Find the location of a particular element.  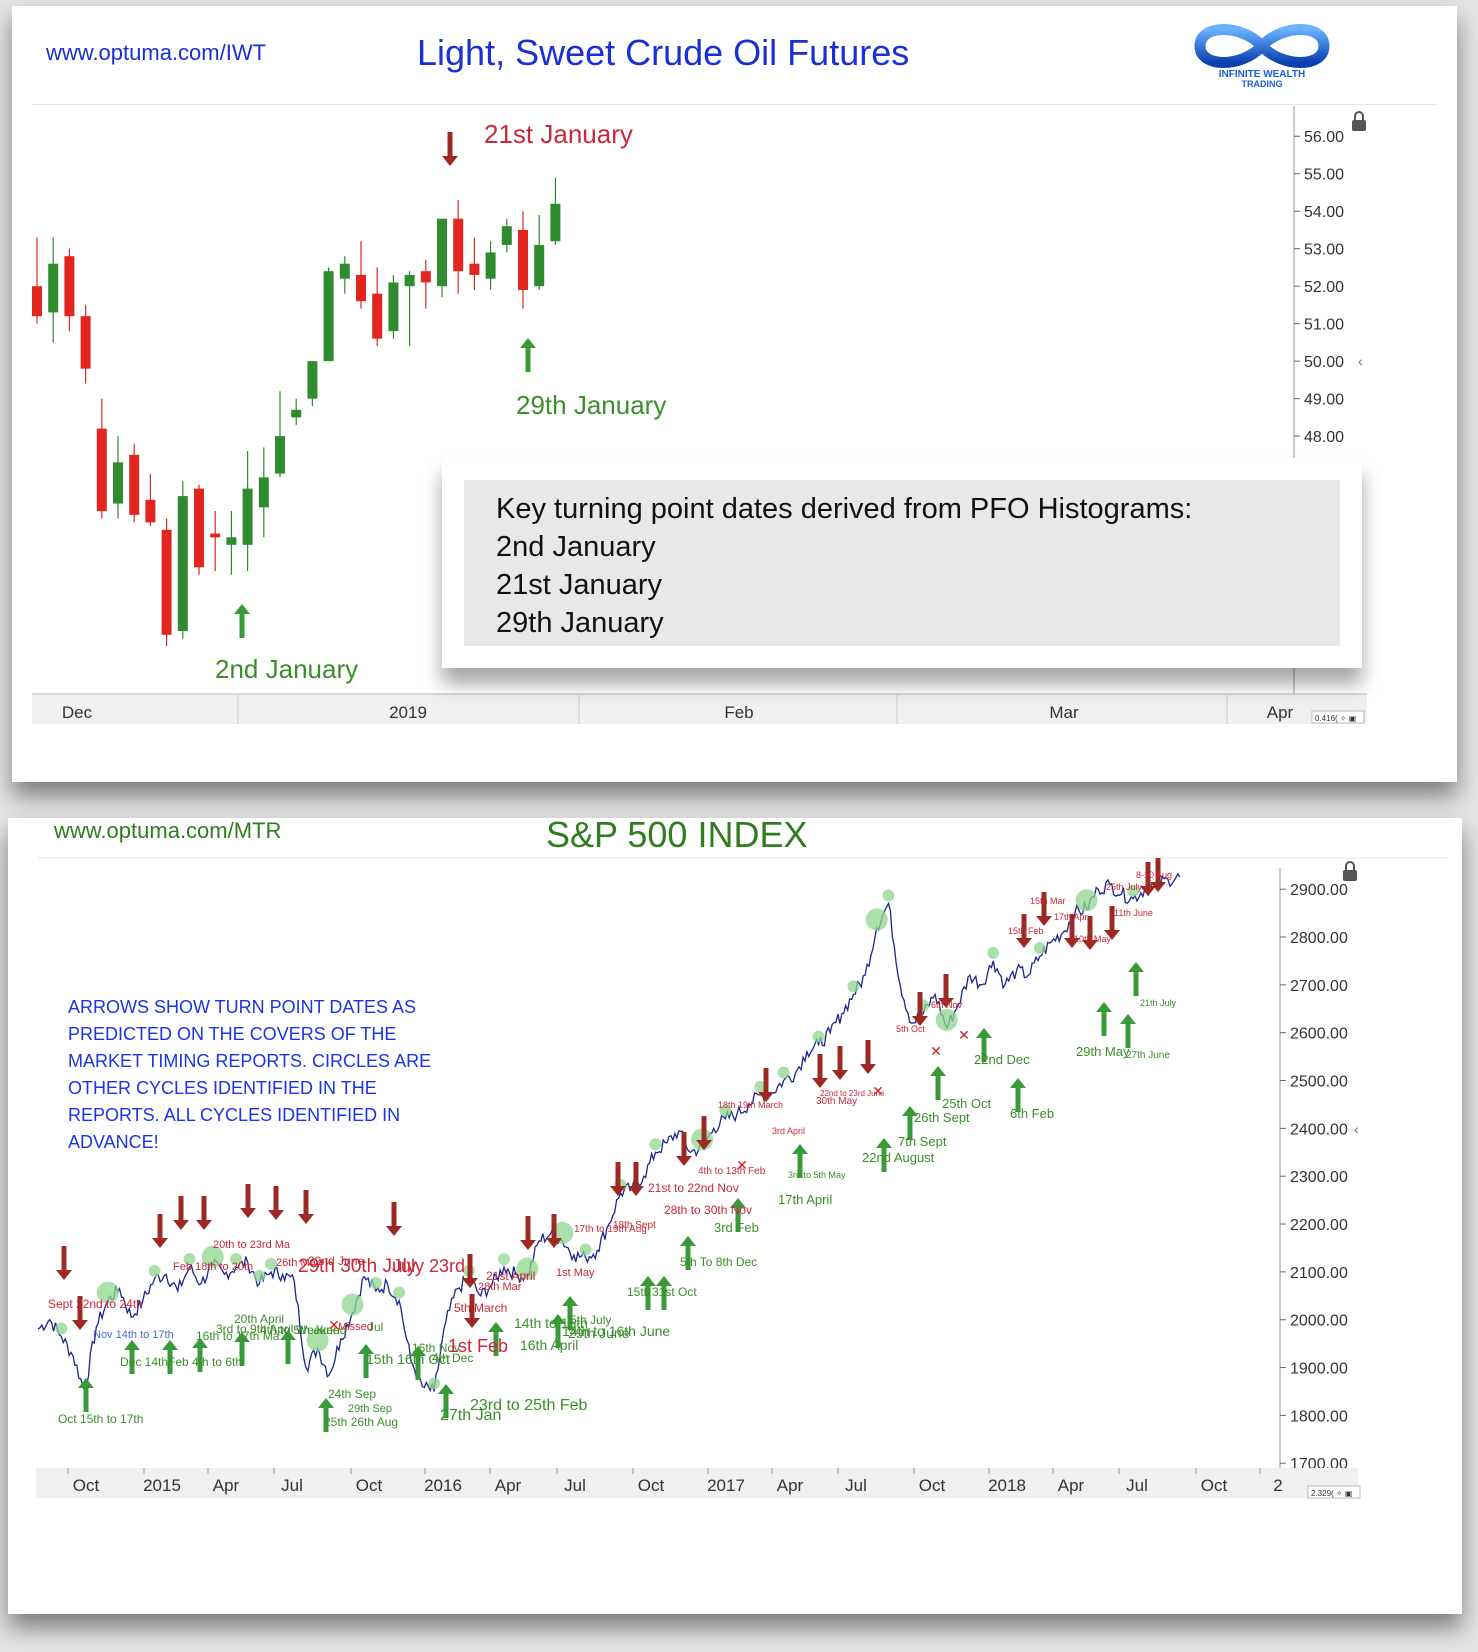

x-tick-label: Oct is located at coordinates (369, 1485).